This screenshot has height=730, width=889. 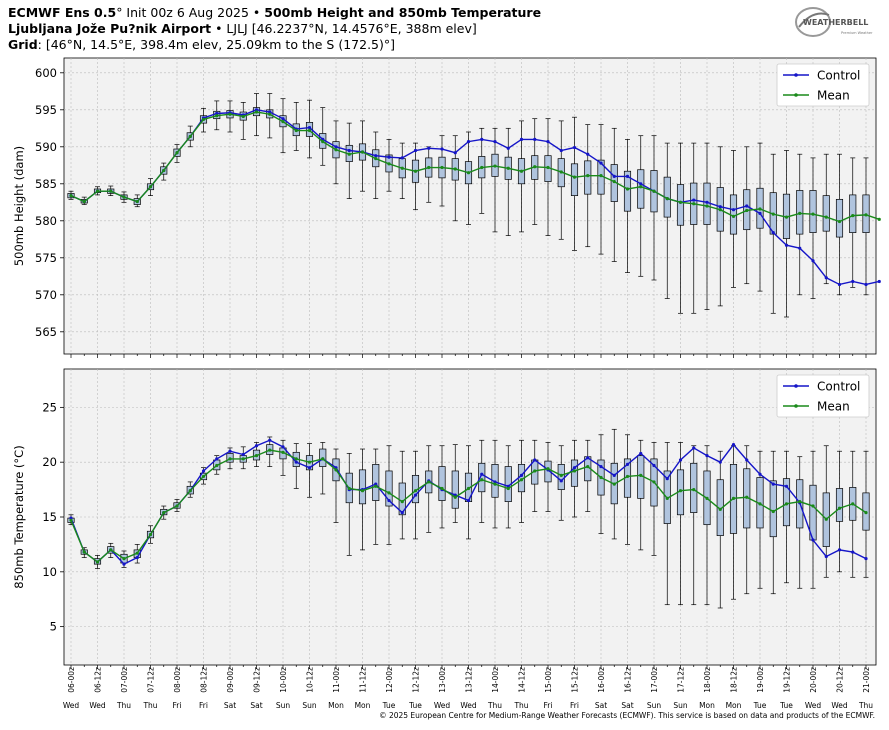 What do you see at coordinates (46, 73) in the screenshot?
I see `y-tick-label: 600` at bounding box center [46, 73].